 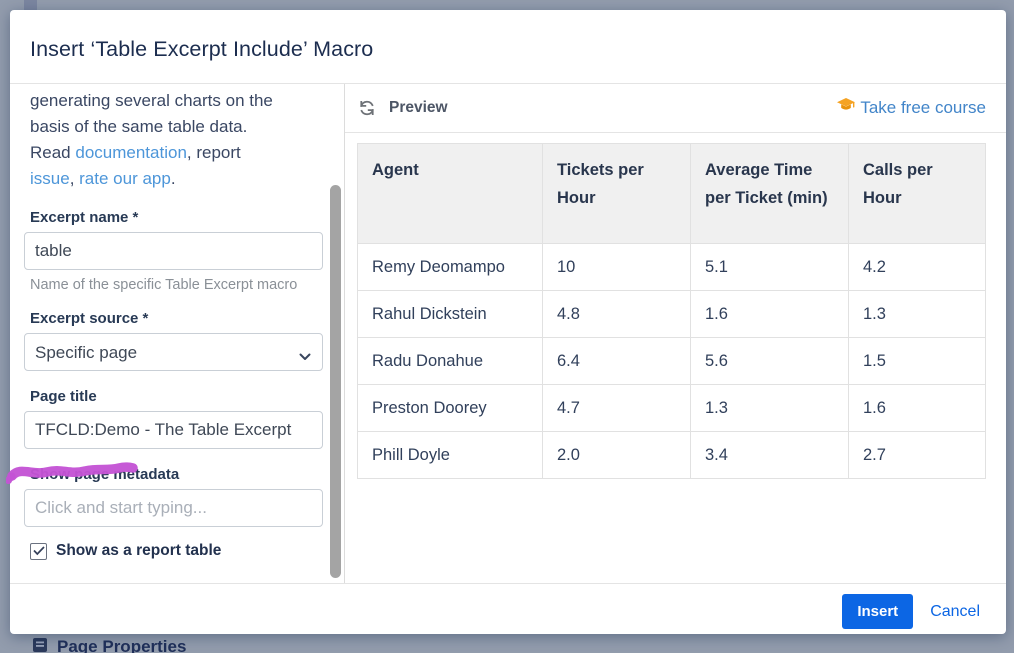 I want to click on take-free-course-link: Take free course, so click(x=911, y=108).